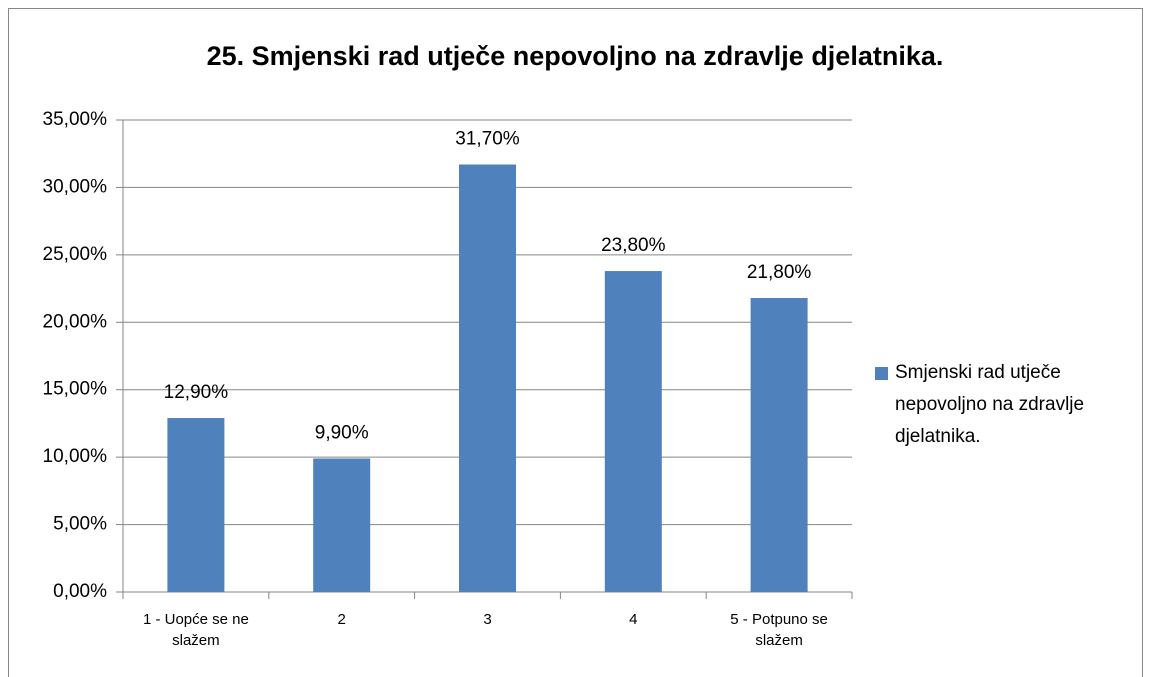 This screenshot has width=1151, height=677. Describe the element at coordinates (196, 392) in the screenshot. I see `data-label: 12,90%` at that location.